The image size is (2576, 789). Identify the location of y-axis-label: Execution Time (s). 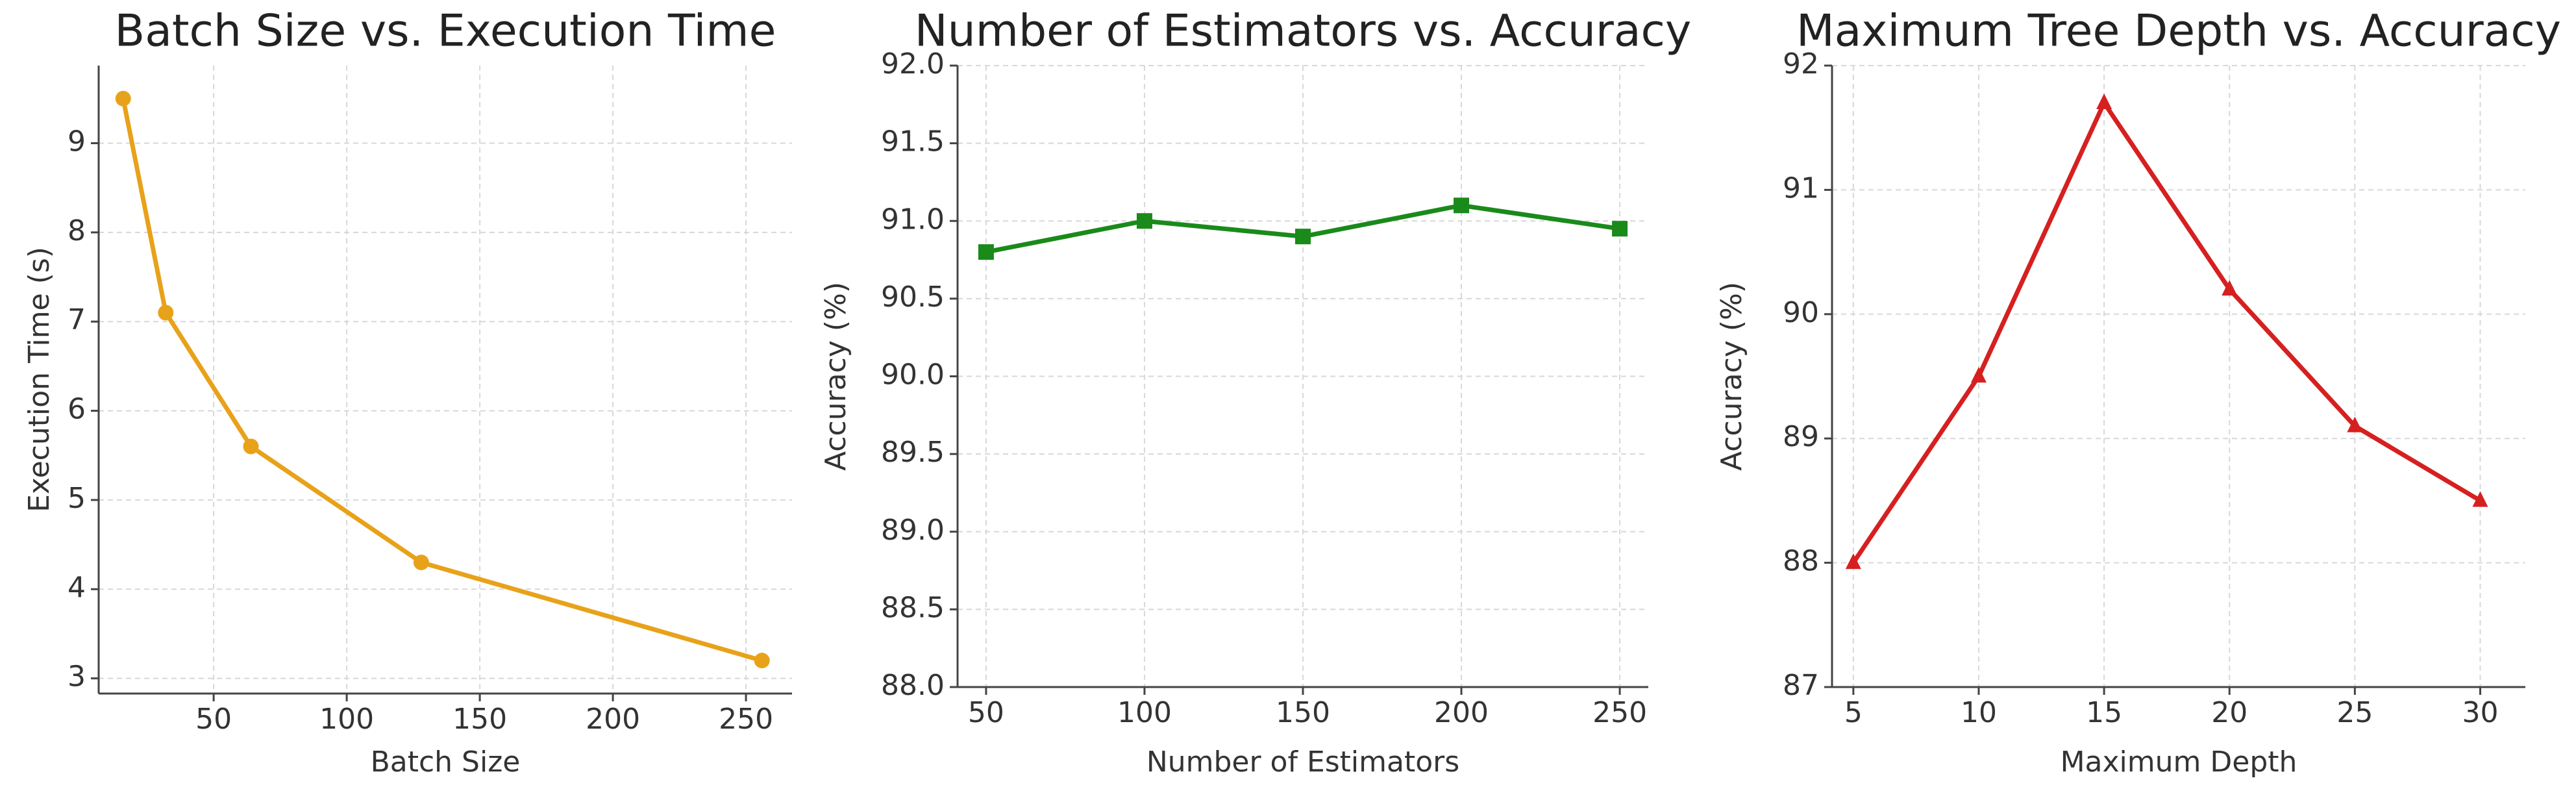
(39, 379).